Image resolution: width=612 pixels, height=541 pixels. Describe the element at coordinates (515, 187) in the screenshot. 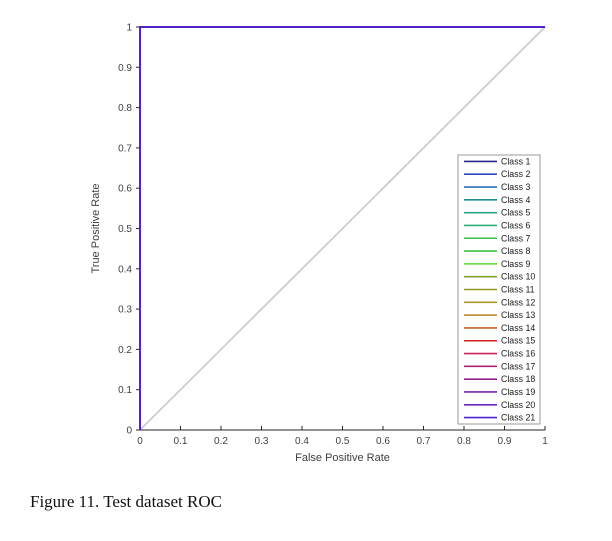

I see `legend-label: Class 3` at that location.